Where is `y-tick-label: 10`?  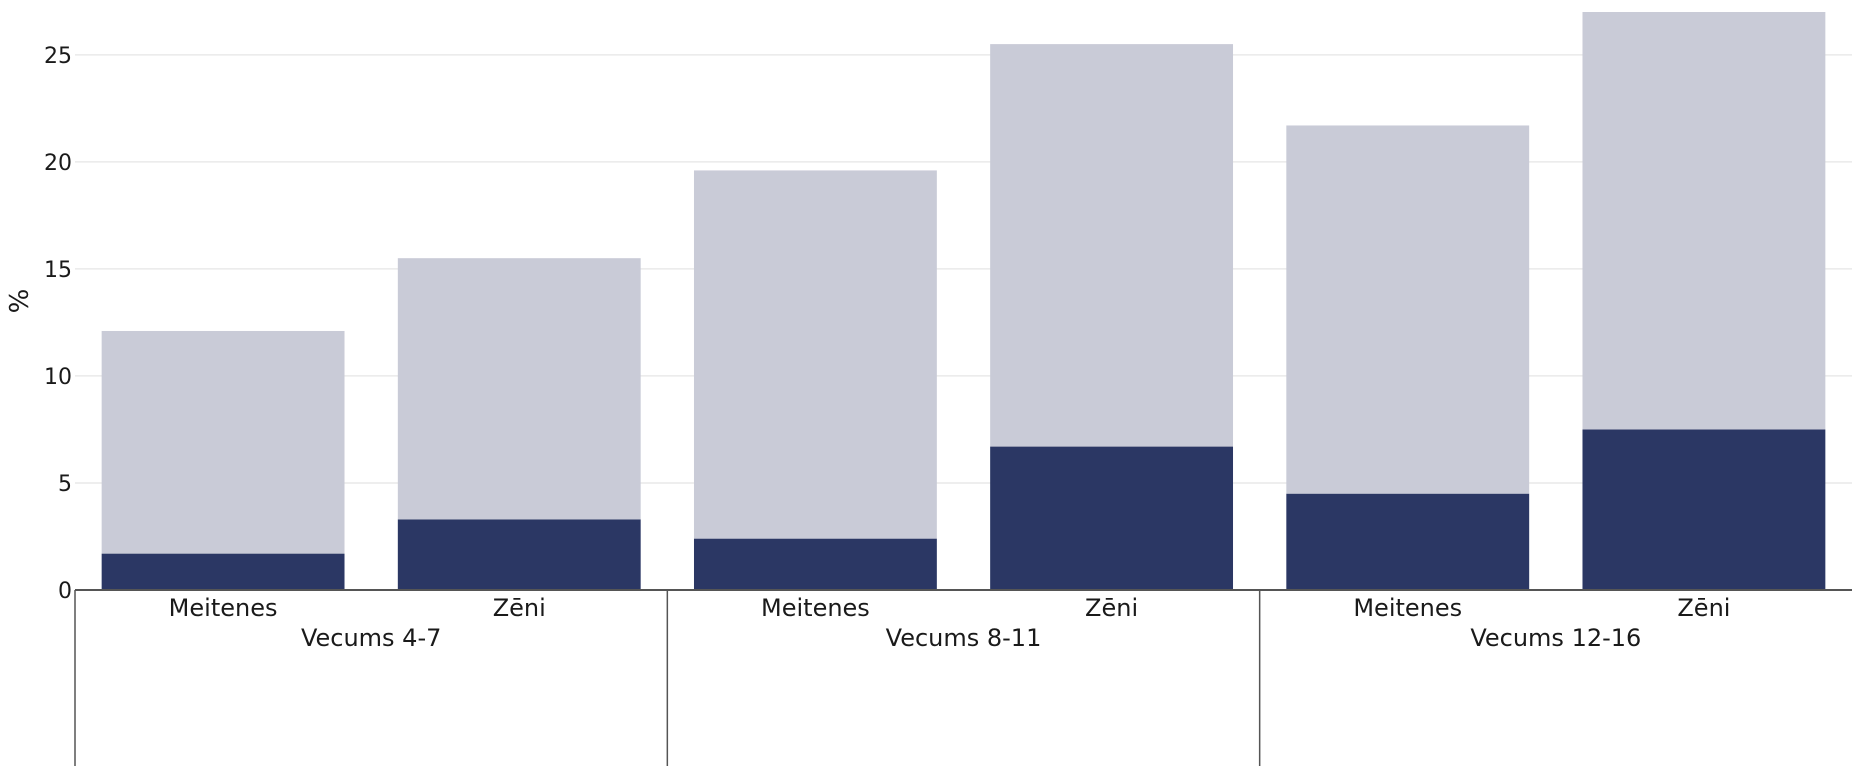
y-tick-label: 10 is located at coordinates (58, 377).